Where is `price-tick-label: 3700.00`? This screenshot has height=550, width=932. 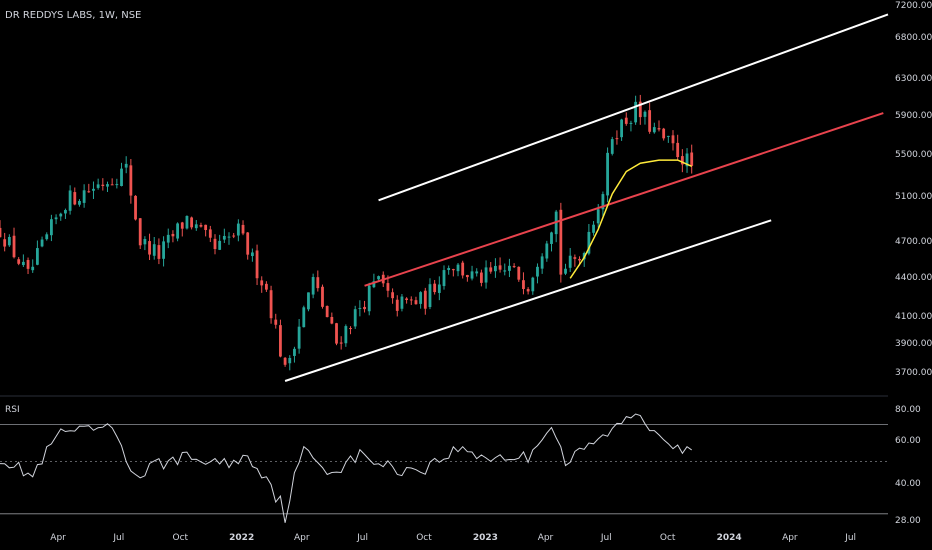
price-tick-label: 3700.00 is located at coordinates (913, 373).